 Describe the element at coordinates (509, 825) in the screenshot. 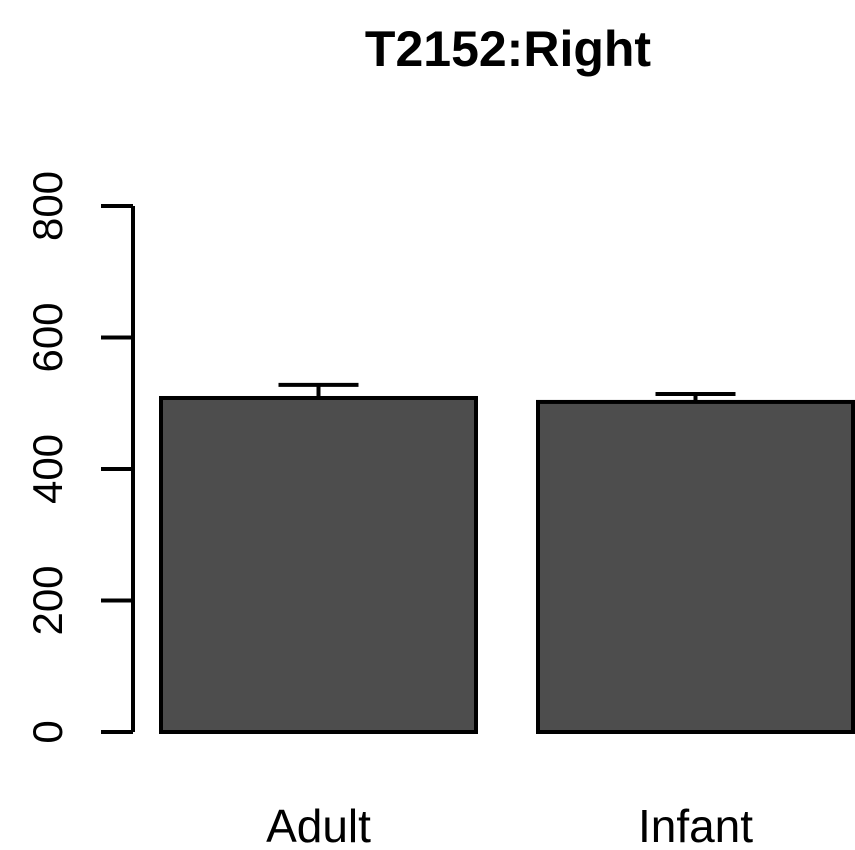

I see `category-labels-group: Adult Infant` at that location.